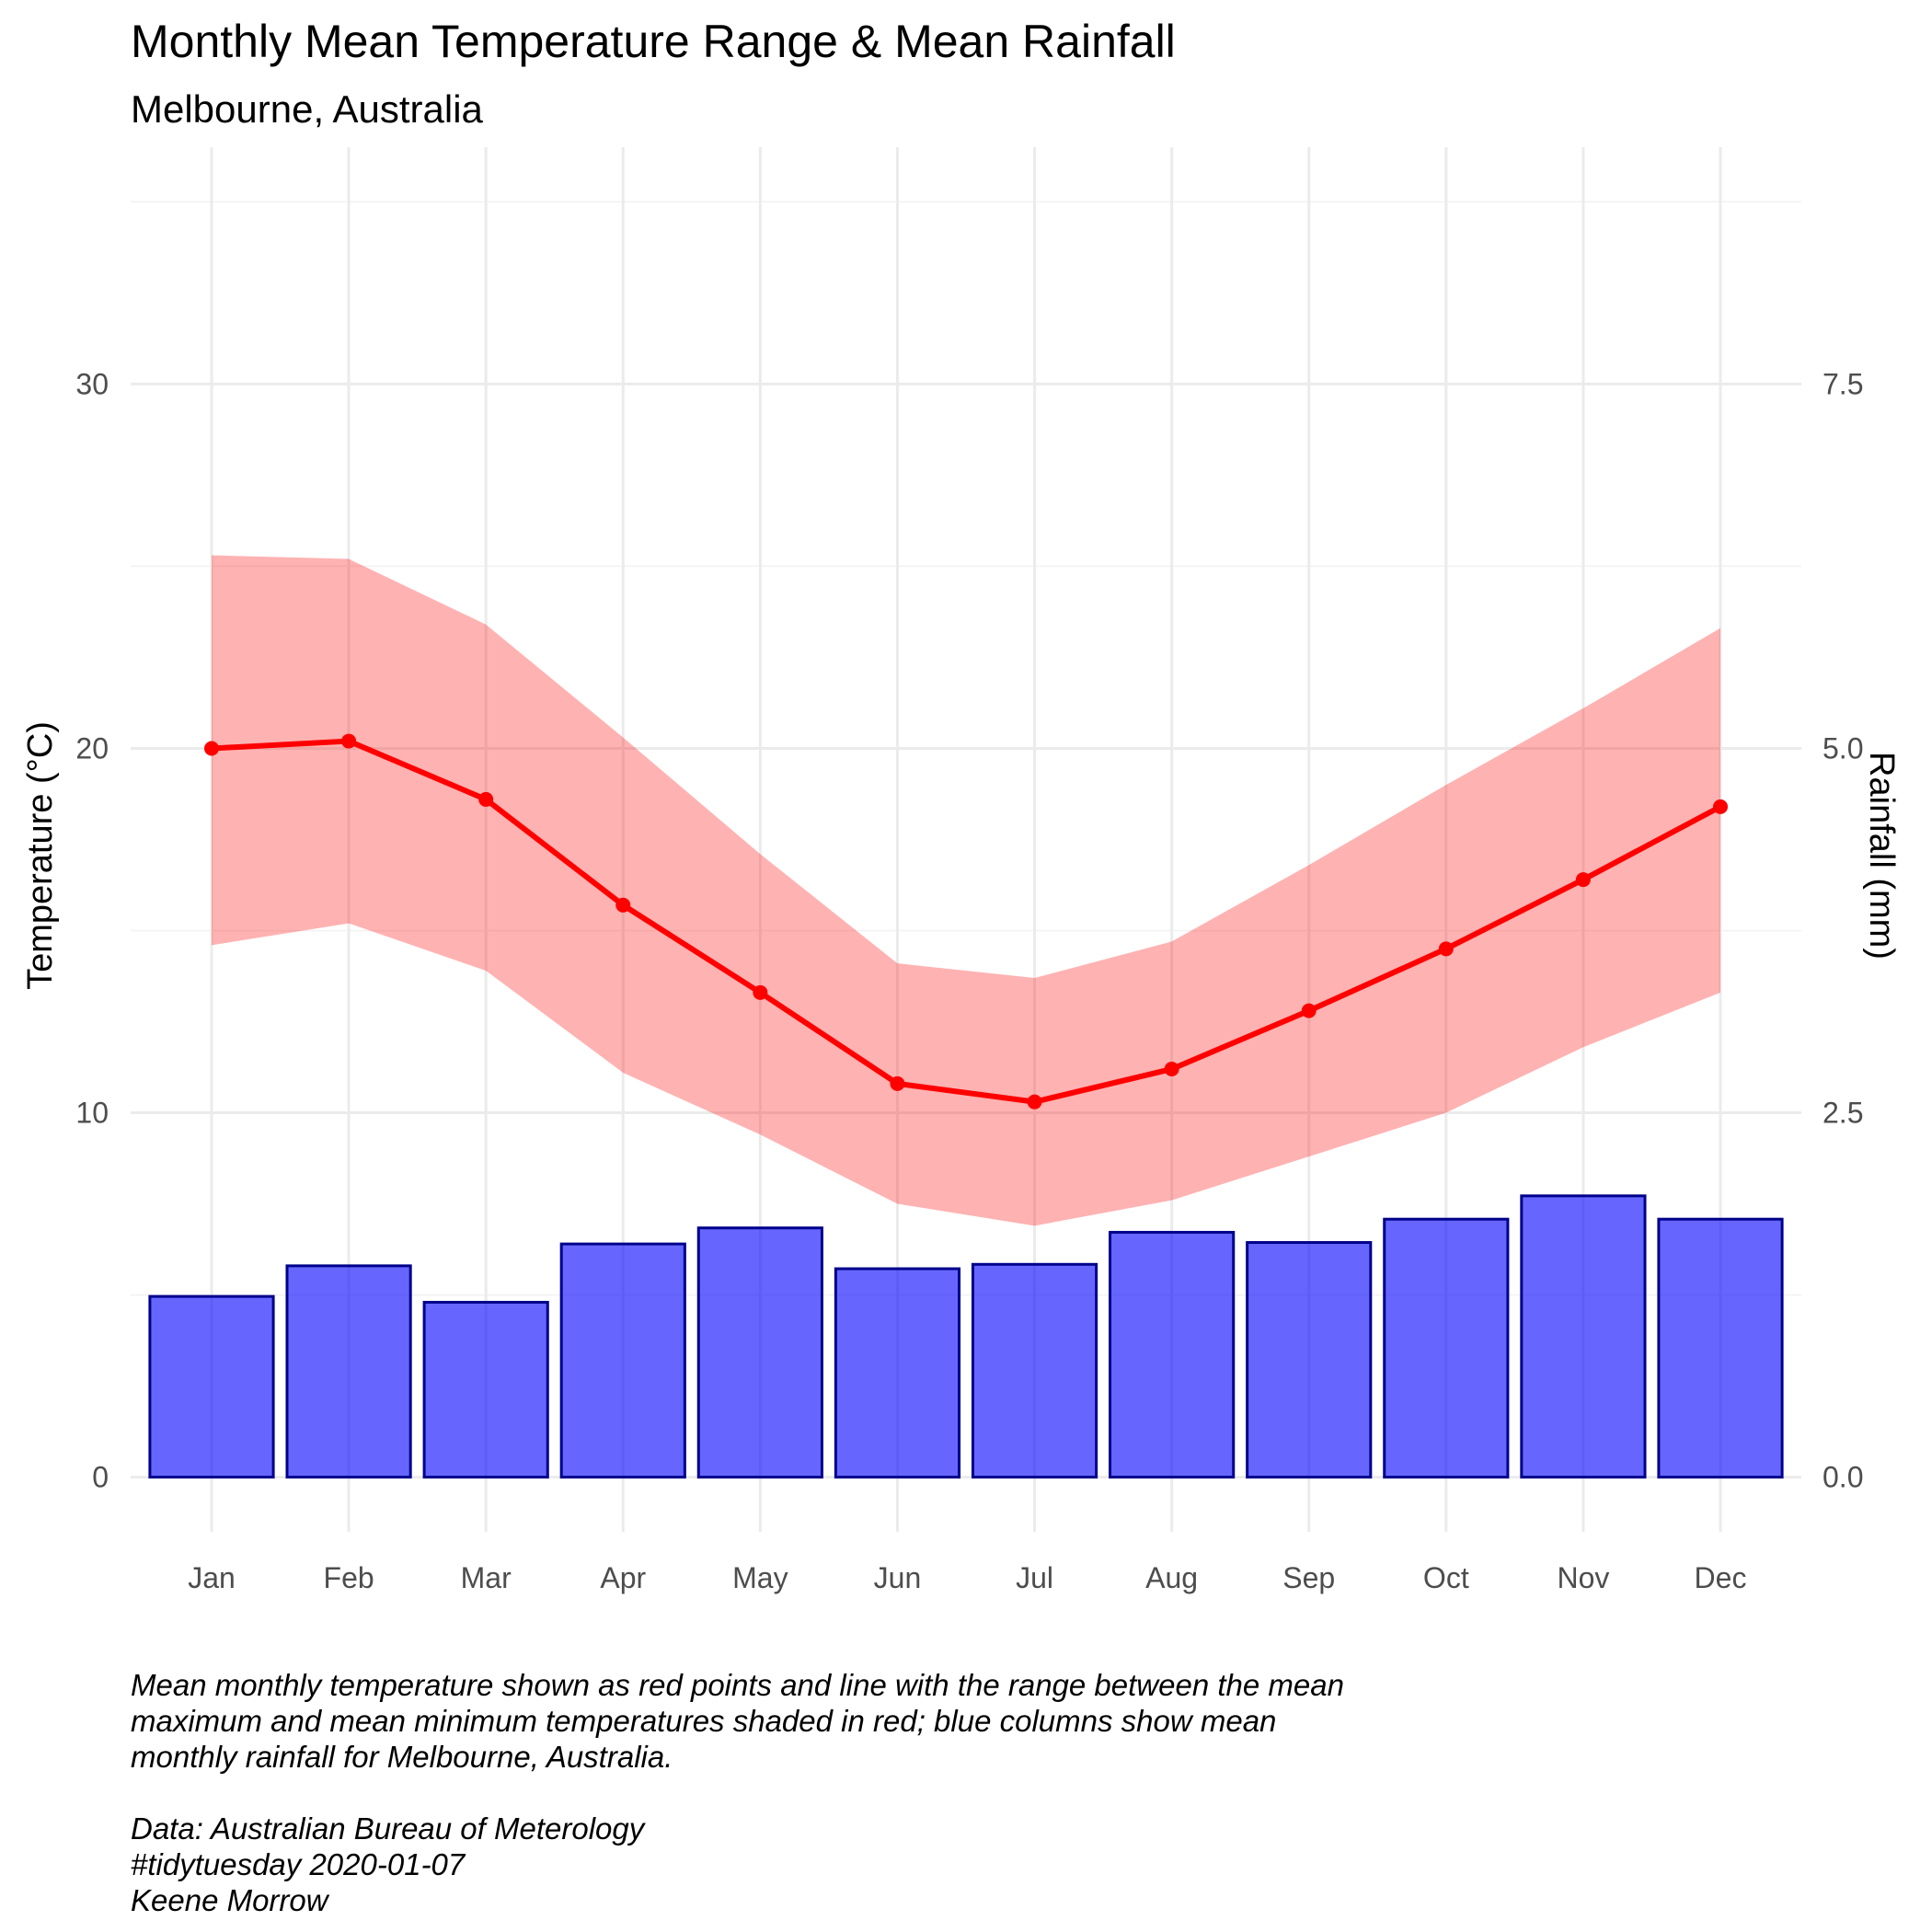 The width and height of the screenshot is (1932, 1932). I want to click on y-axis-title: Temperature (°C), so click(40, 855).